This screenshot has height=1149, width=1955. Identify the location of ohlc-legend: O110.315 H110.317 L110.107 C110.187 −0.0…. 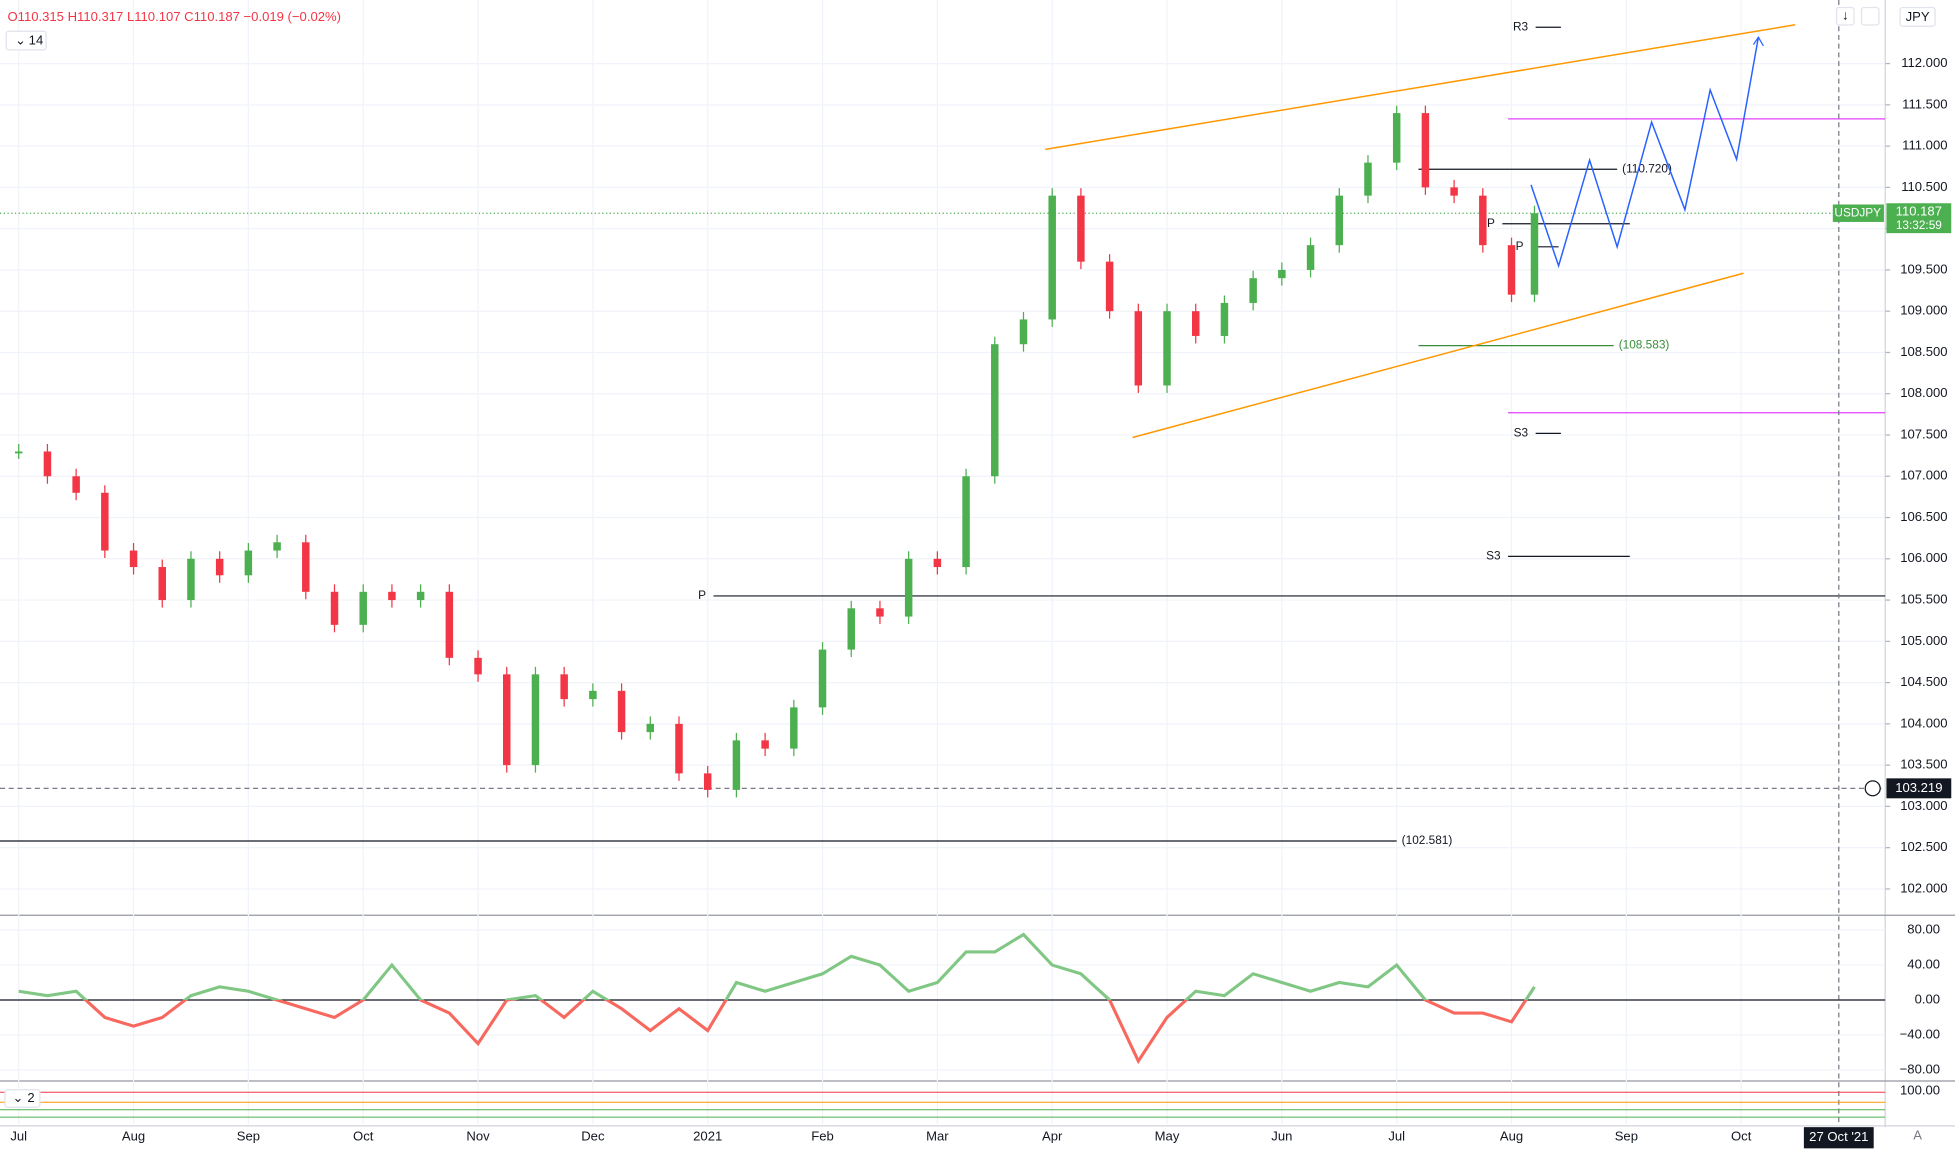
(174, 16).